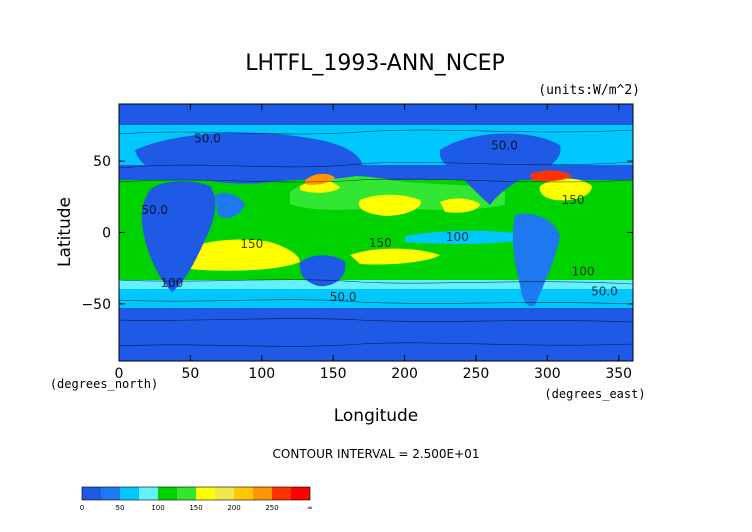 The width and height of the screenshot is (752, 532). I want to click on chart-title: LHTFL_1993-ANN_NCEP, so click(375, 63).